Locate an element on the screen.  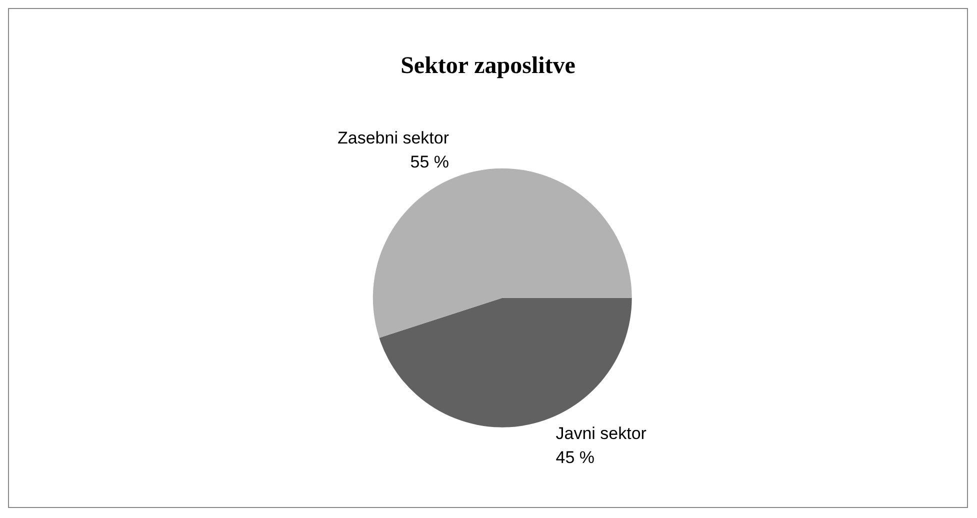
slice-label: Javni sektor is located at coordinates (601, 433).